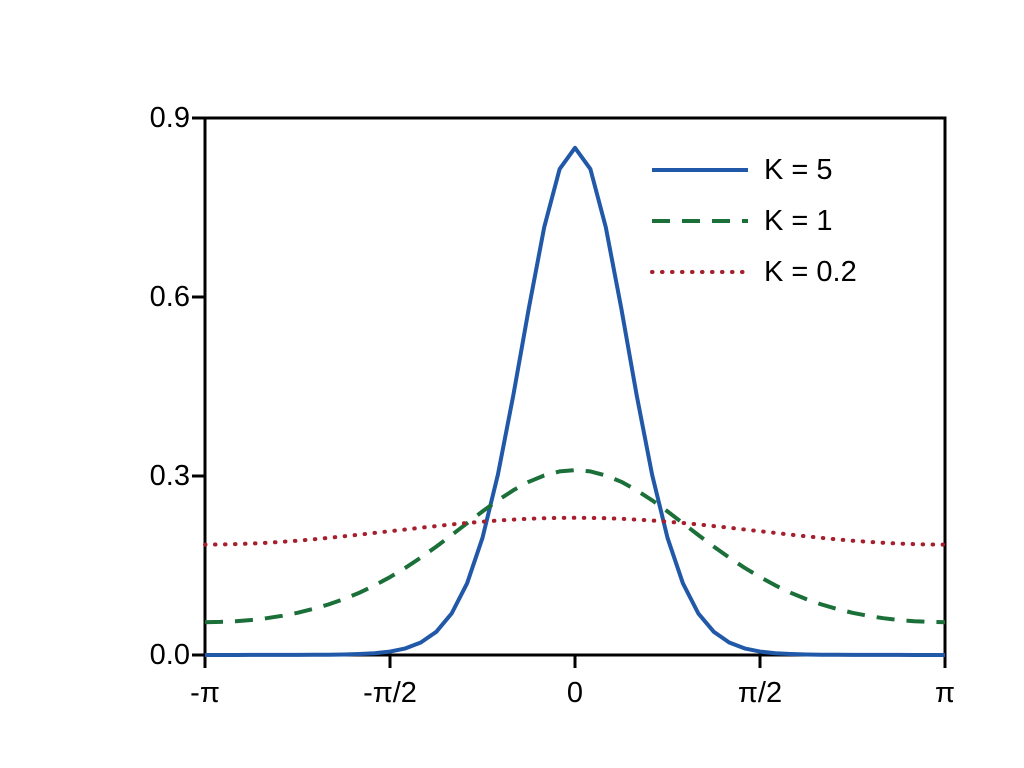  What do you see at coordinates (798, 170) in the screenshot?
I see `legend-label-k5: K = 5` at bounding box center [798, 170].